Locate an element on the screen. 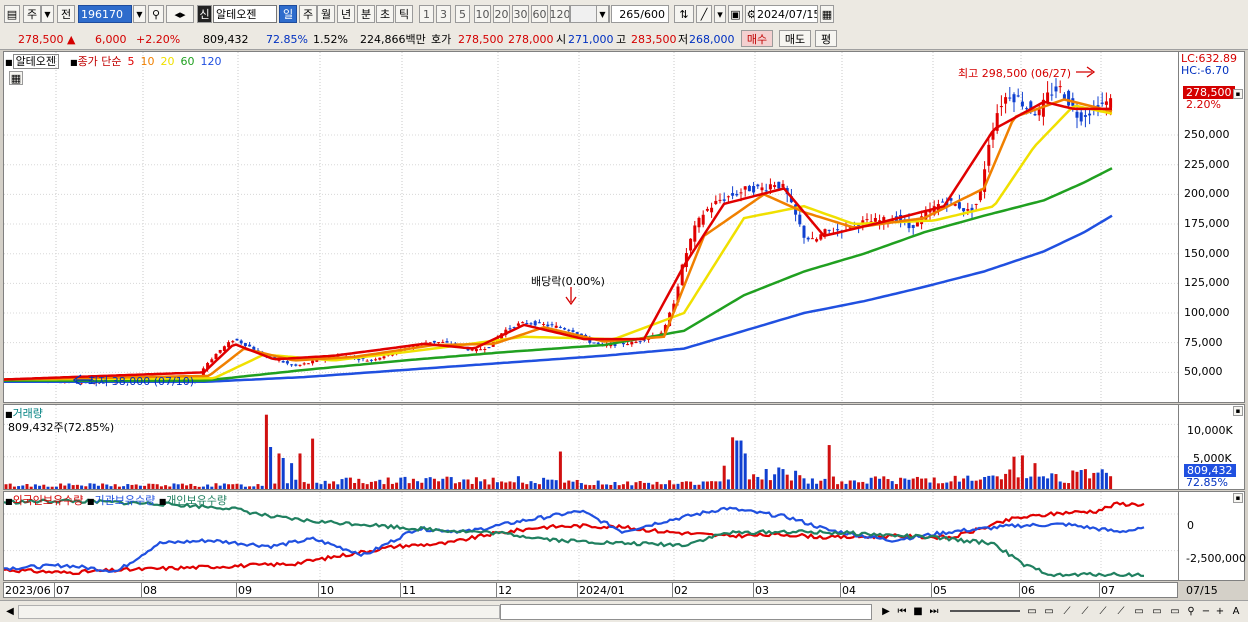  sell-button: 매도 is located at coordinates (795, 38).